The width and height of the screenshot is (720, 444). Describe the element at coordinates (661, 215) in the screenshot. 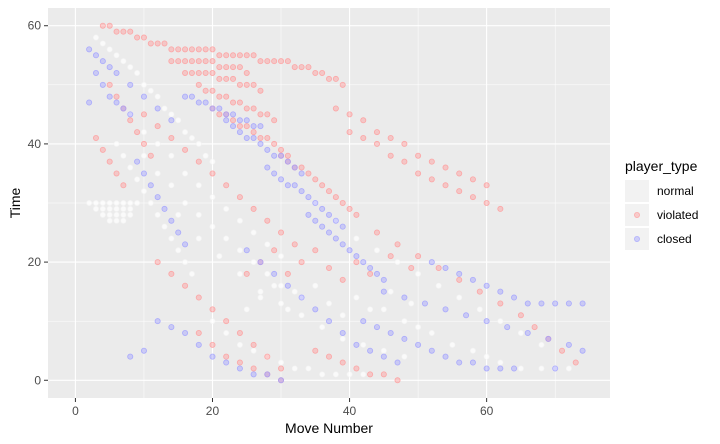

I see `legend-entry-violated: violated` at that location.